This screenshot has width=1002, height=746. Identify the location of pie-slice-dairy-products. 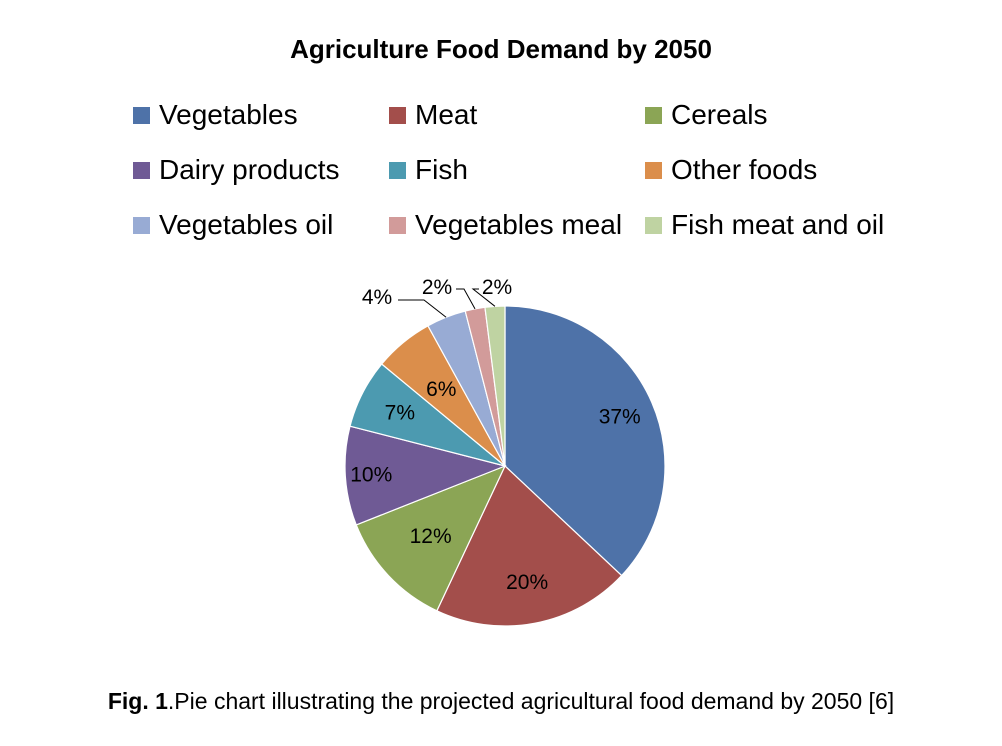
(425, 475).